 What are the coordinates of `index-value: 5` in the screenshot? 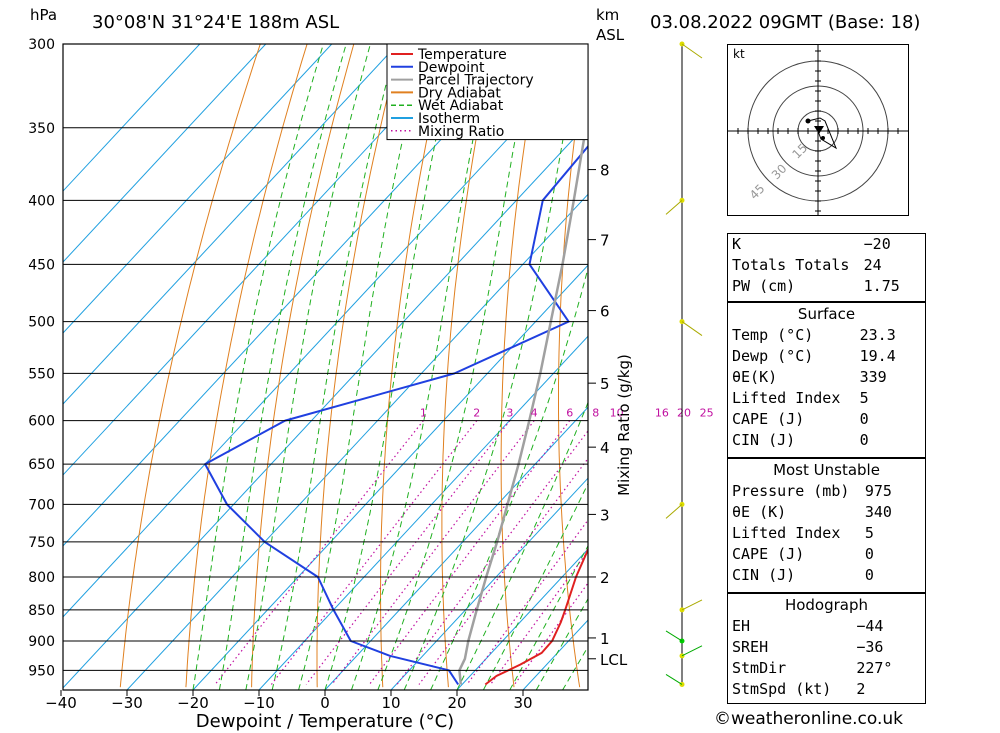 It's located at (864, 398).